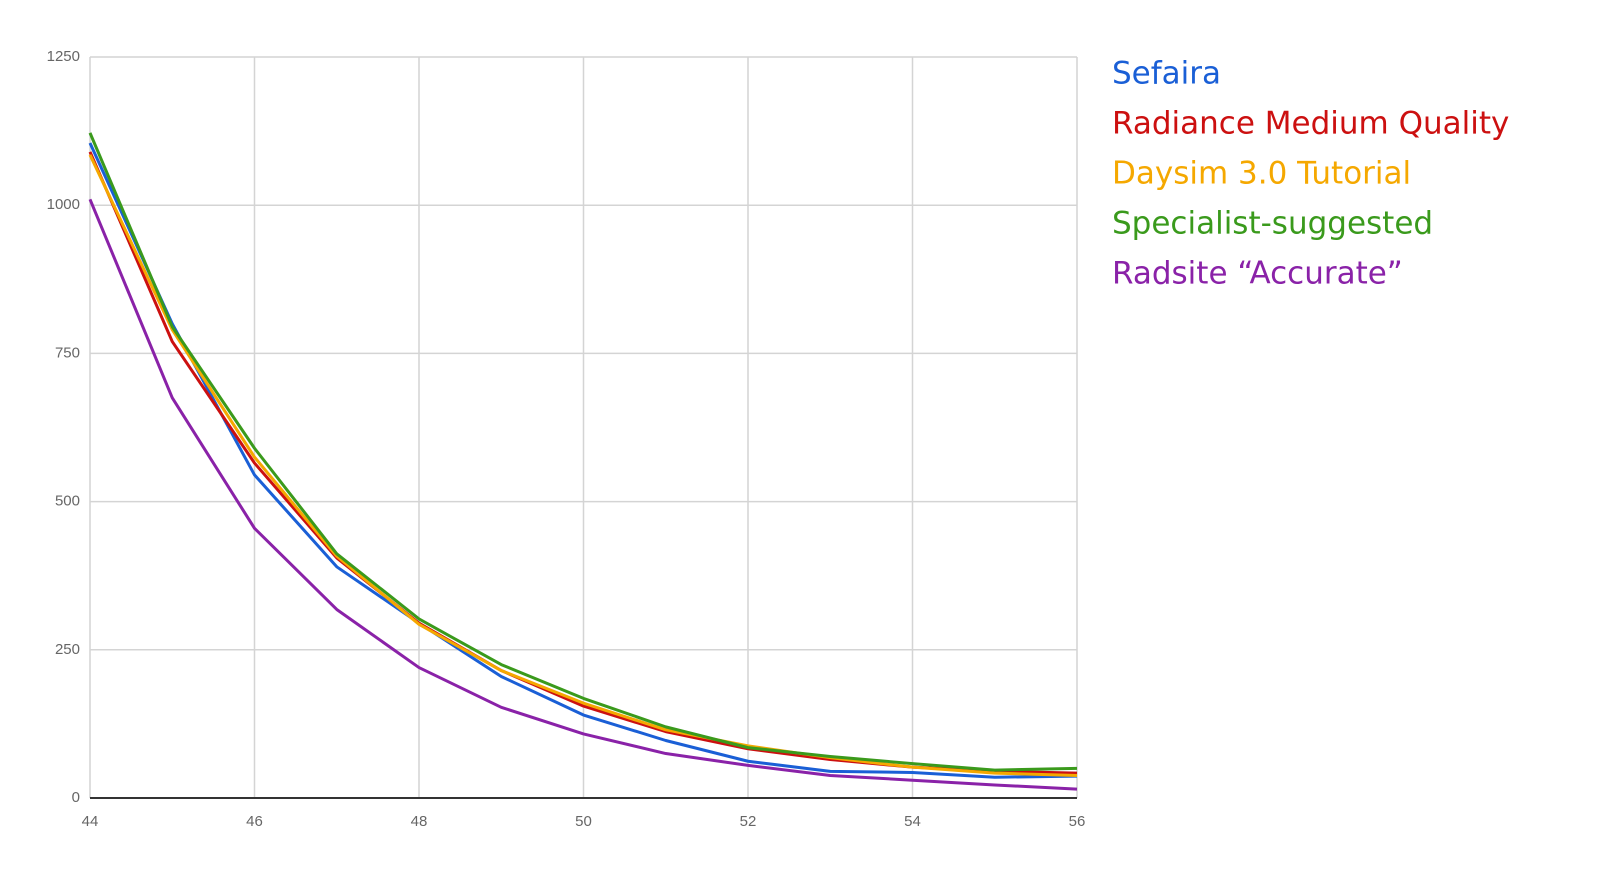 The image size is (1602, 875). What do you see at coordinates (254, 821) in the screenshot?
I see `x-tick-label: 46` at bounding box center [254, 821].